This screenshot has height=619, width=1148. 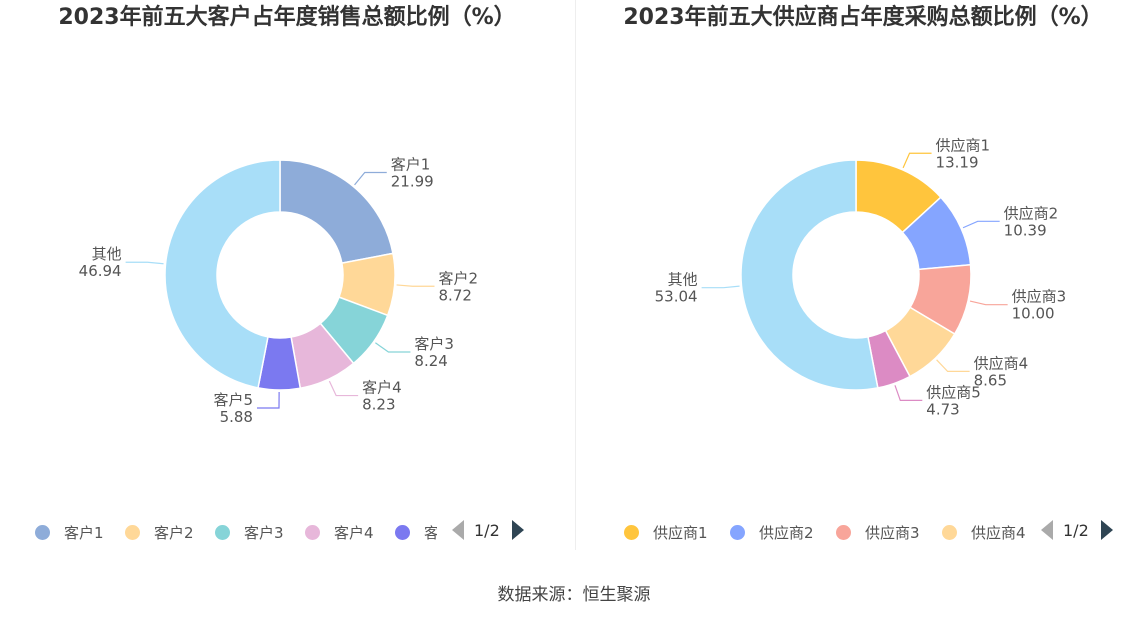 I want to click on supplier-slice-value: 10.00, so click(x=1033, y=314).